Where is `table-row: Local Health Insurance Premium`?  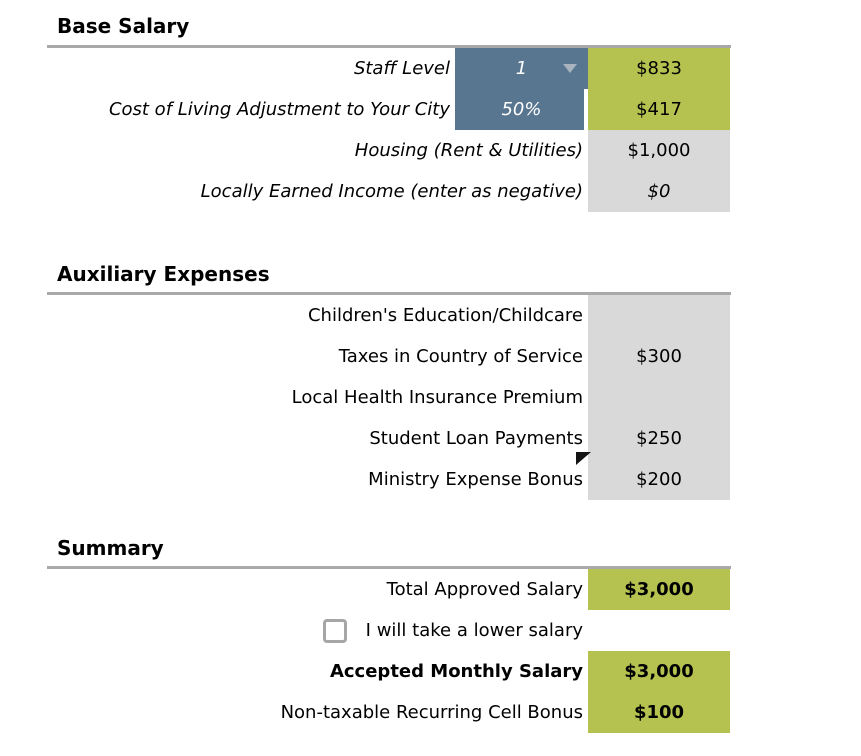
table-row: Local Health Insurance Premium is located at coordinates (388, 397).